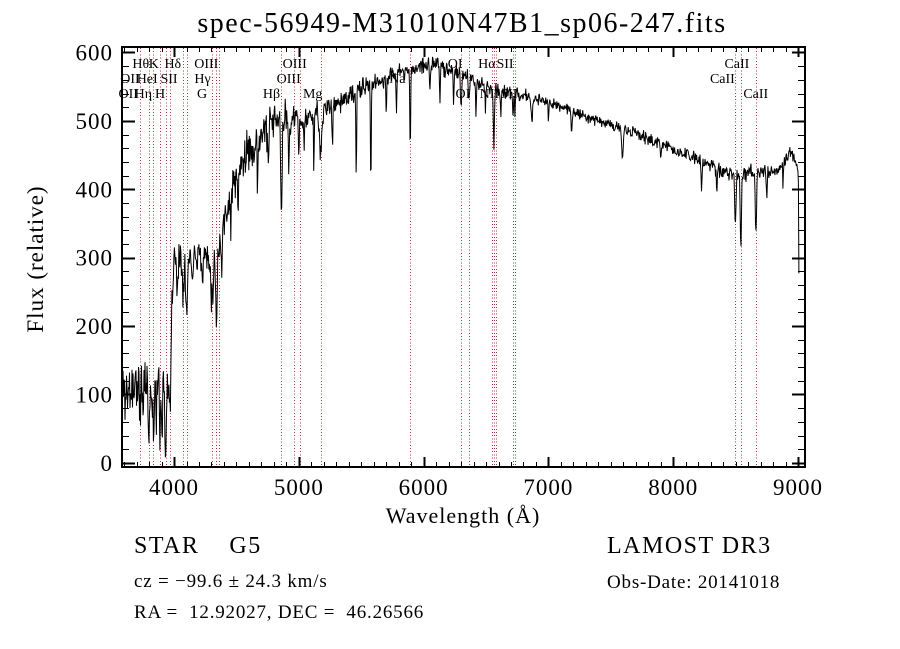 The height and width of the screenshot is (649, 900). Describe the element at coordinates (174, 487) in the screenshot. I see `x-tick-label: 4000` at that location.